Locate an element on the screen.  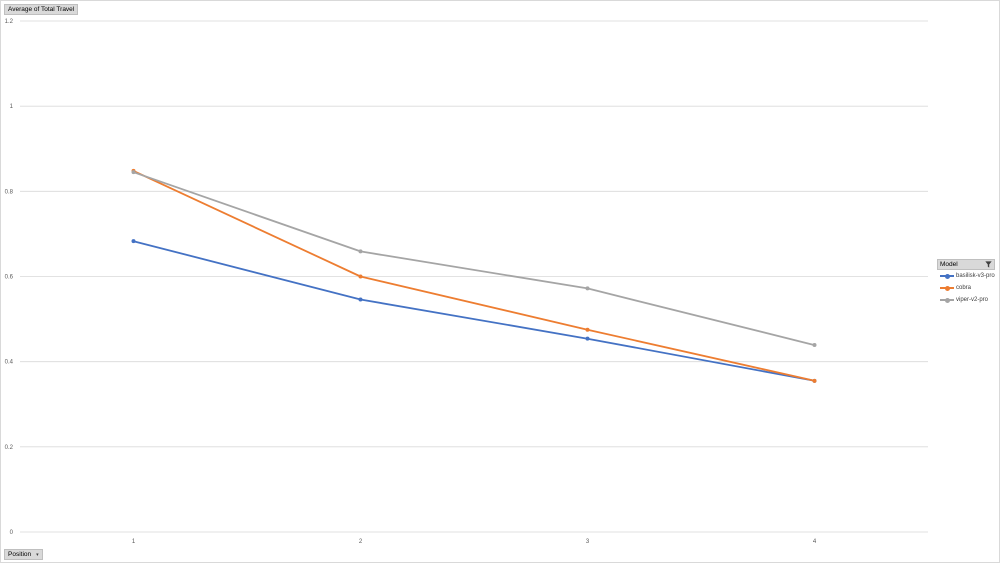
value-field-label: Average of Total Travel is located at coordinates (41, 9).